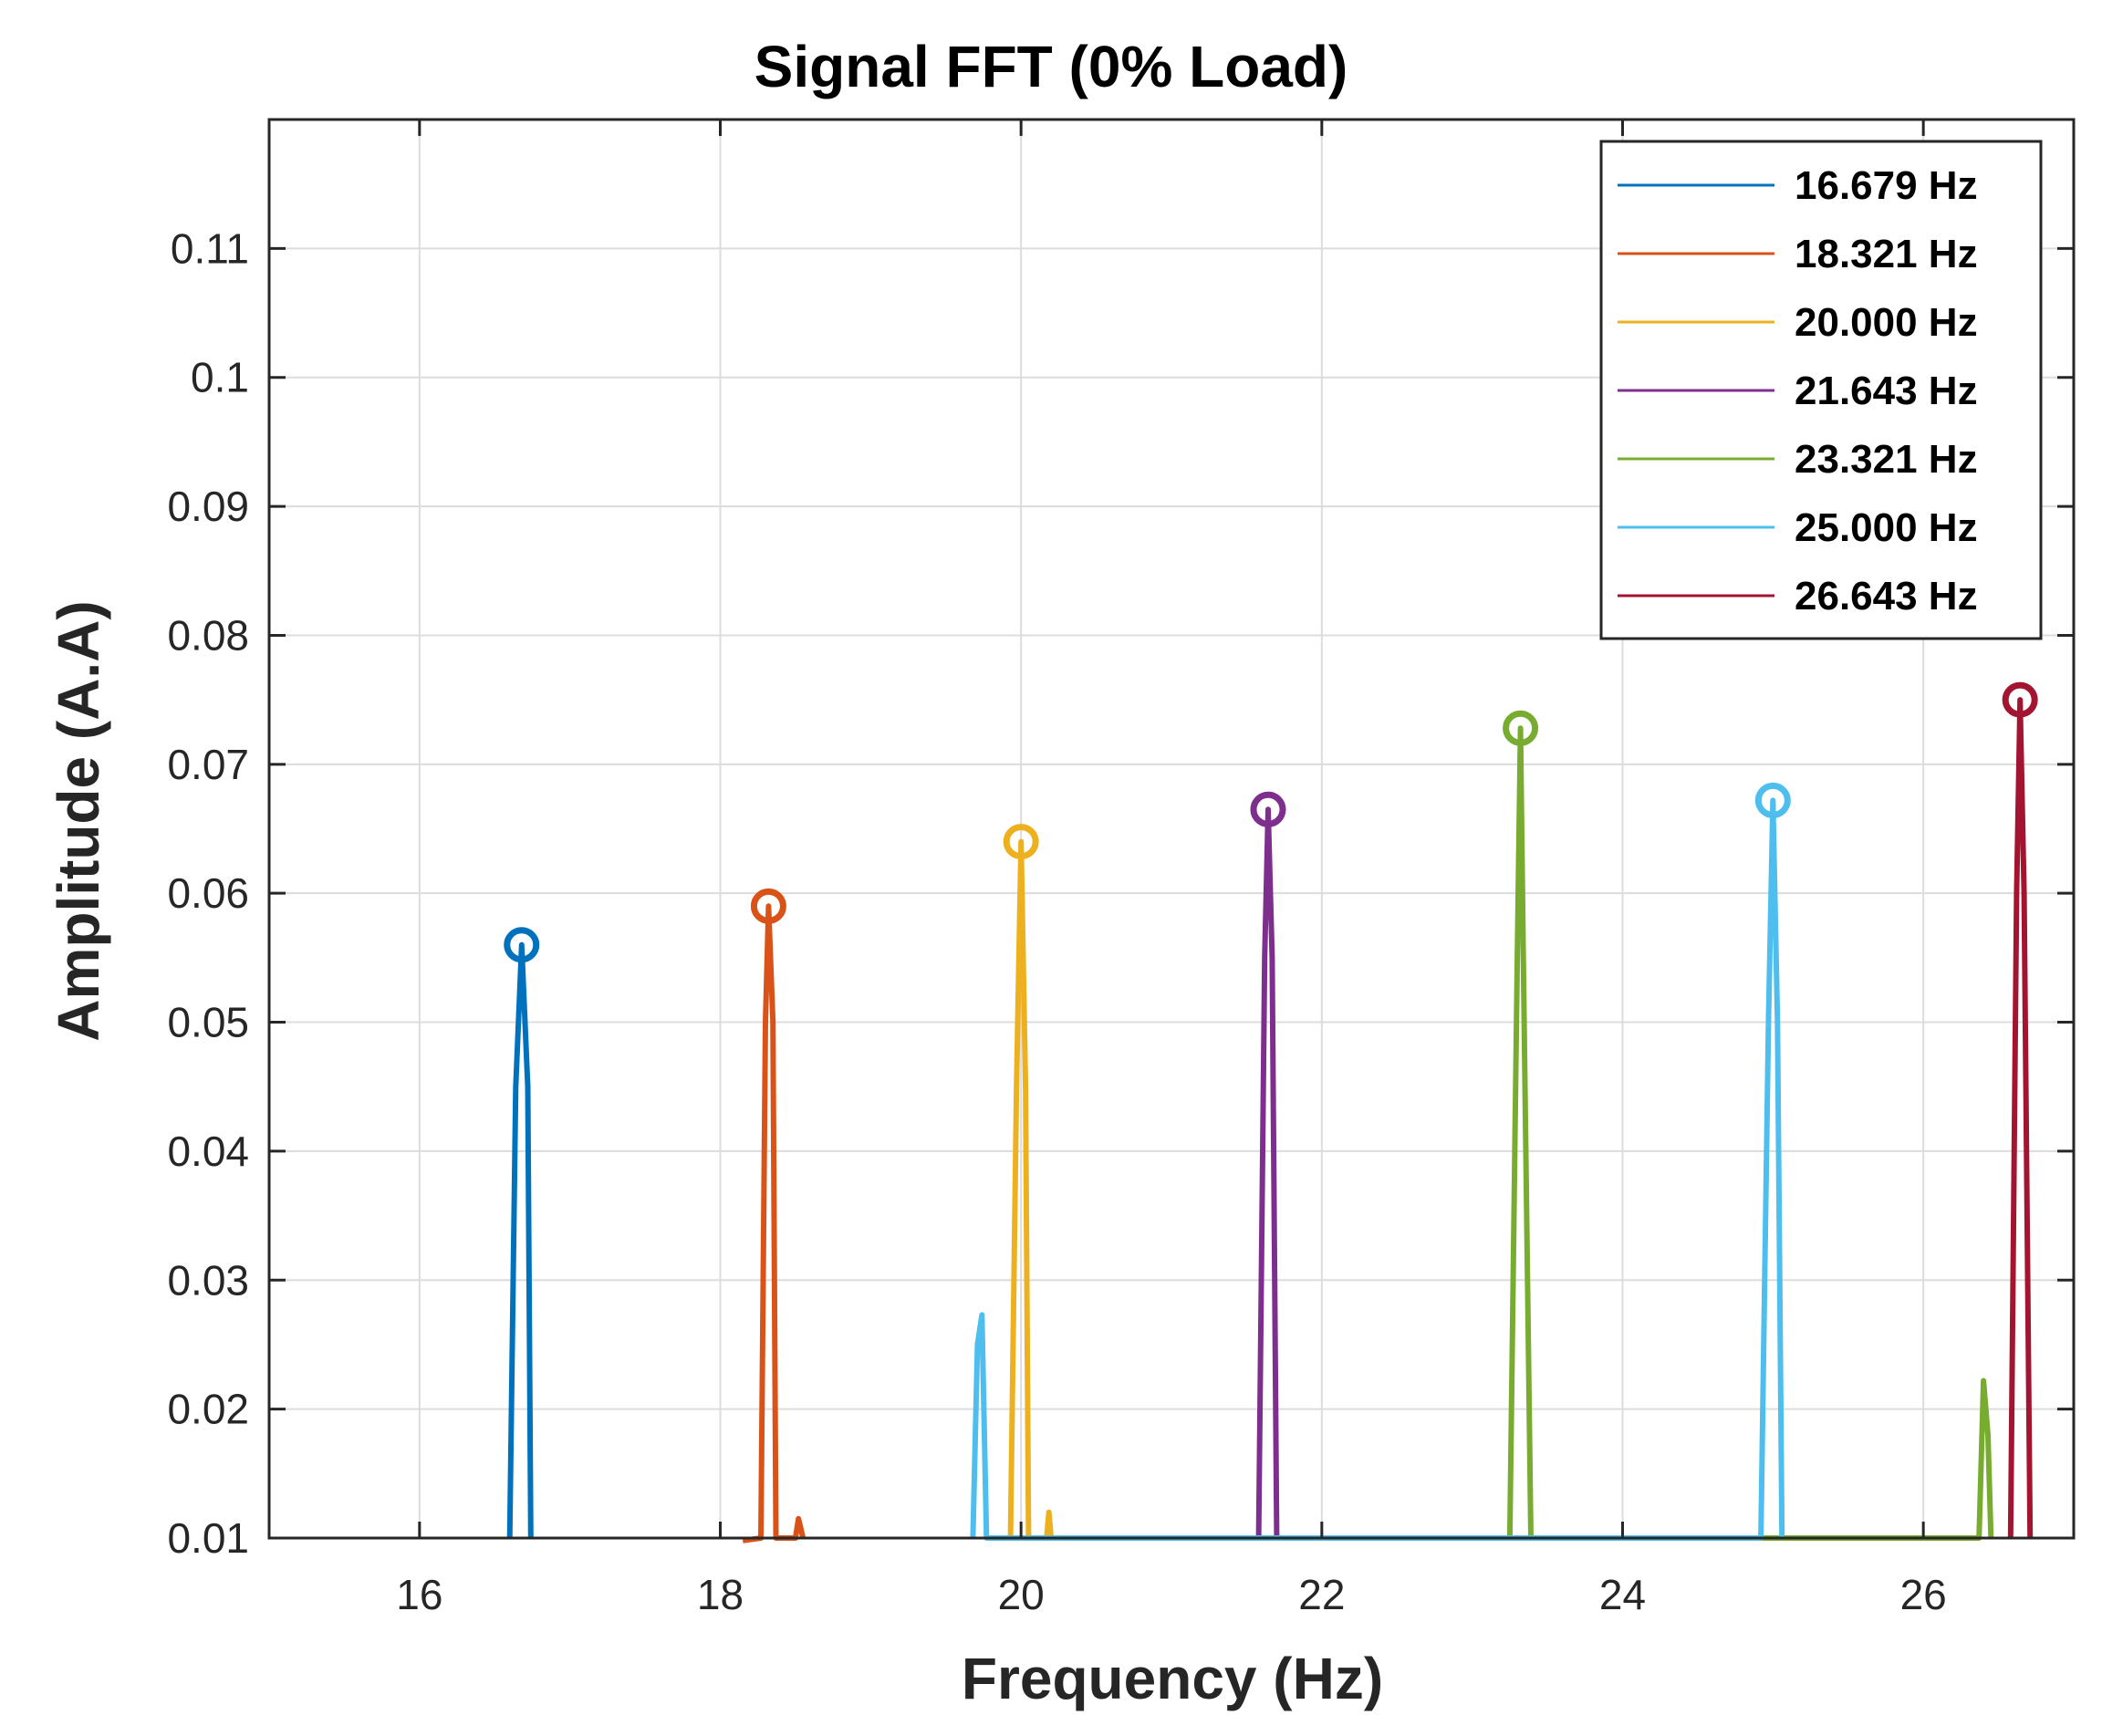 Image resolution: width=2102 pixels, height=1736 pixels. Describe the element at coordinates (1886, 322) in the screenshot. I see `legend-label: 20.000 Hz` at that location.